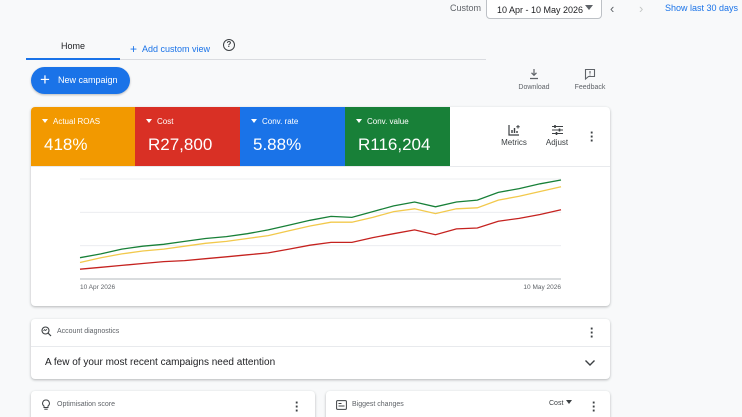 Image resolution: width=742 pixels, height=417 pixels. What do you see at coordinates (612, 8) in the screenshot?
I see `chevron-left-icon: ‹` at bounding box center [612, 8].